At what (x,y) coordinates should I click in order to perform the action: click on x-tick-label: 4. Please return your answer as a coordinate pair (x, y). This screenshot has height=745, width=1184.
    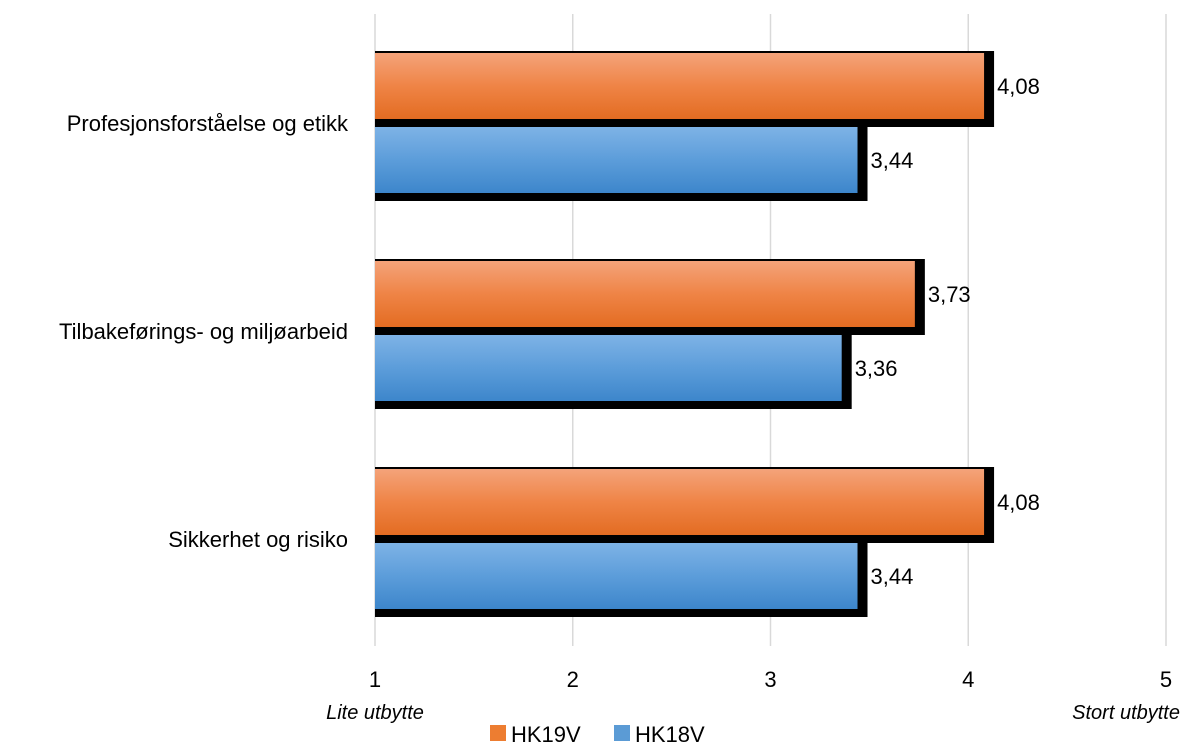
    Looking at the image, I should click on (968, 679).